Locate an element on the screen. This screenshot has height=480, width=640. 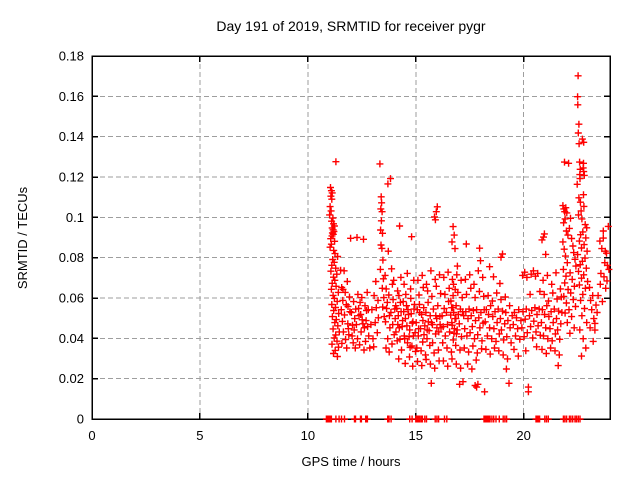
y-tick-label: 0.04 is located at coordinates (71, 338).